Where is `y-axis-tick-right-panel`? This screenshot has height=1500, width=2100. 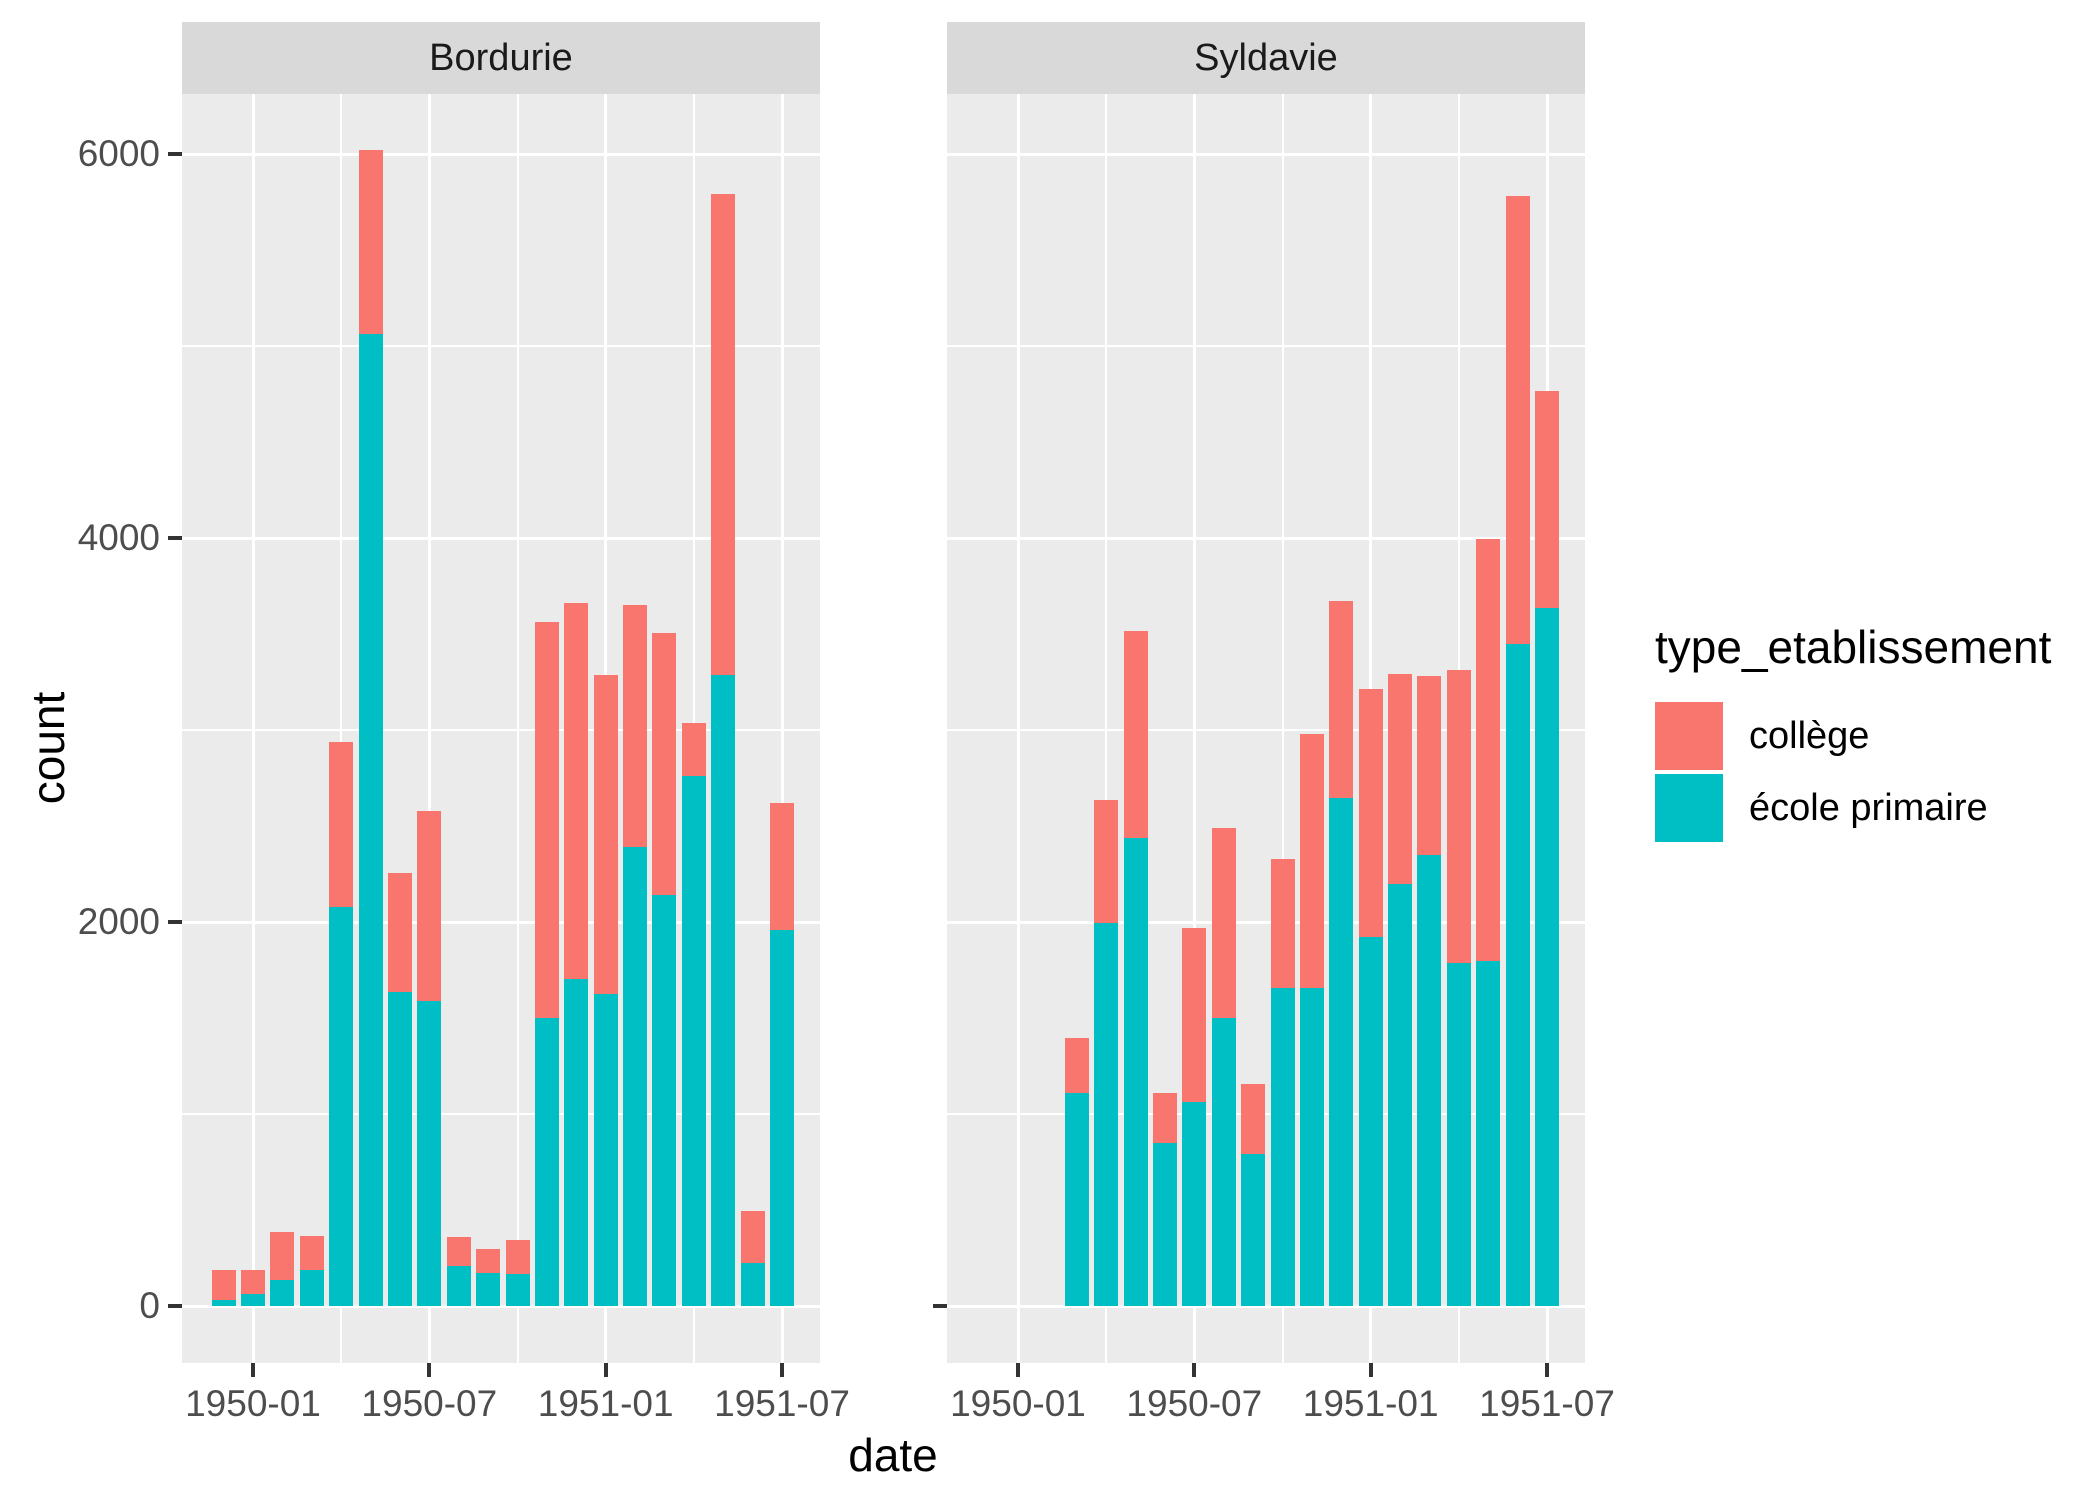 y-axis-tick-right-panel is located at coordinates (940, 1306).